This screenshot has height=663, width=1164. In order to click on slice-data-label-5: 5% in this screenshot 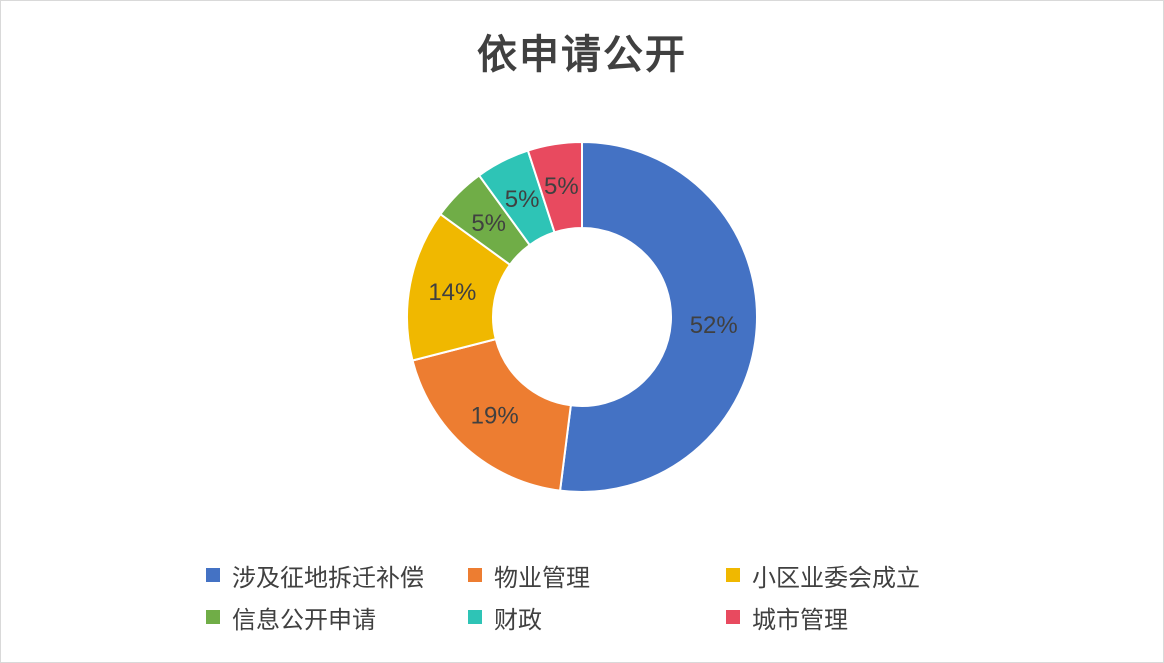, I will do `click(561, 186)`.